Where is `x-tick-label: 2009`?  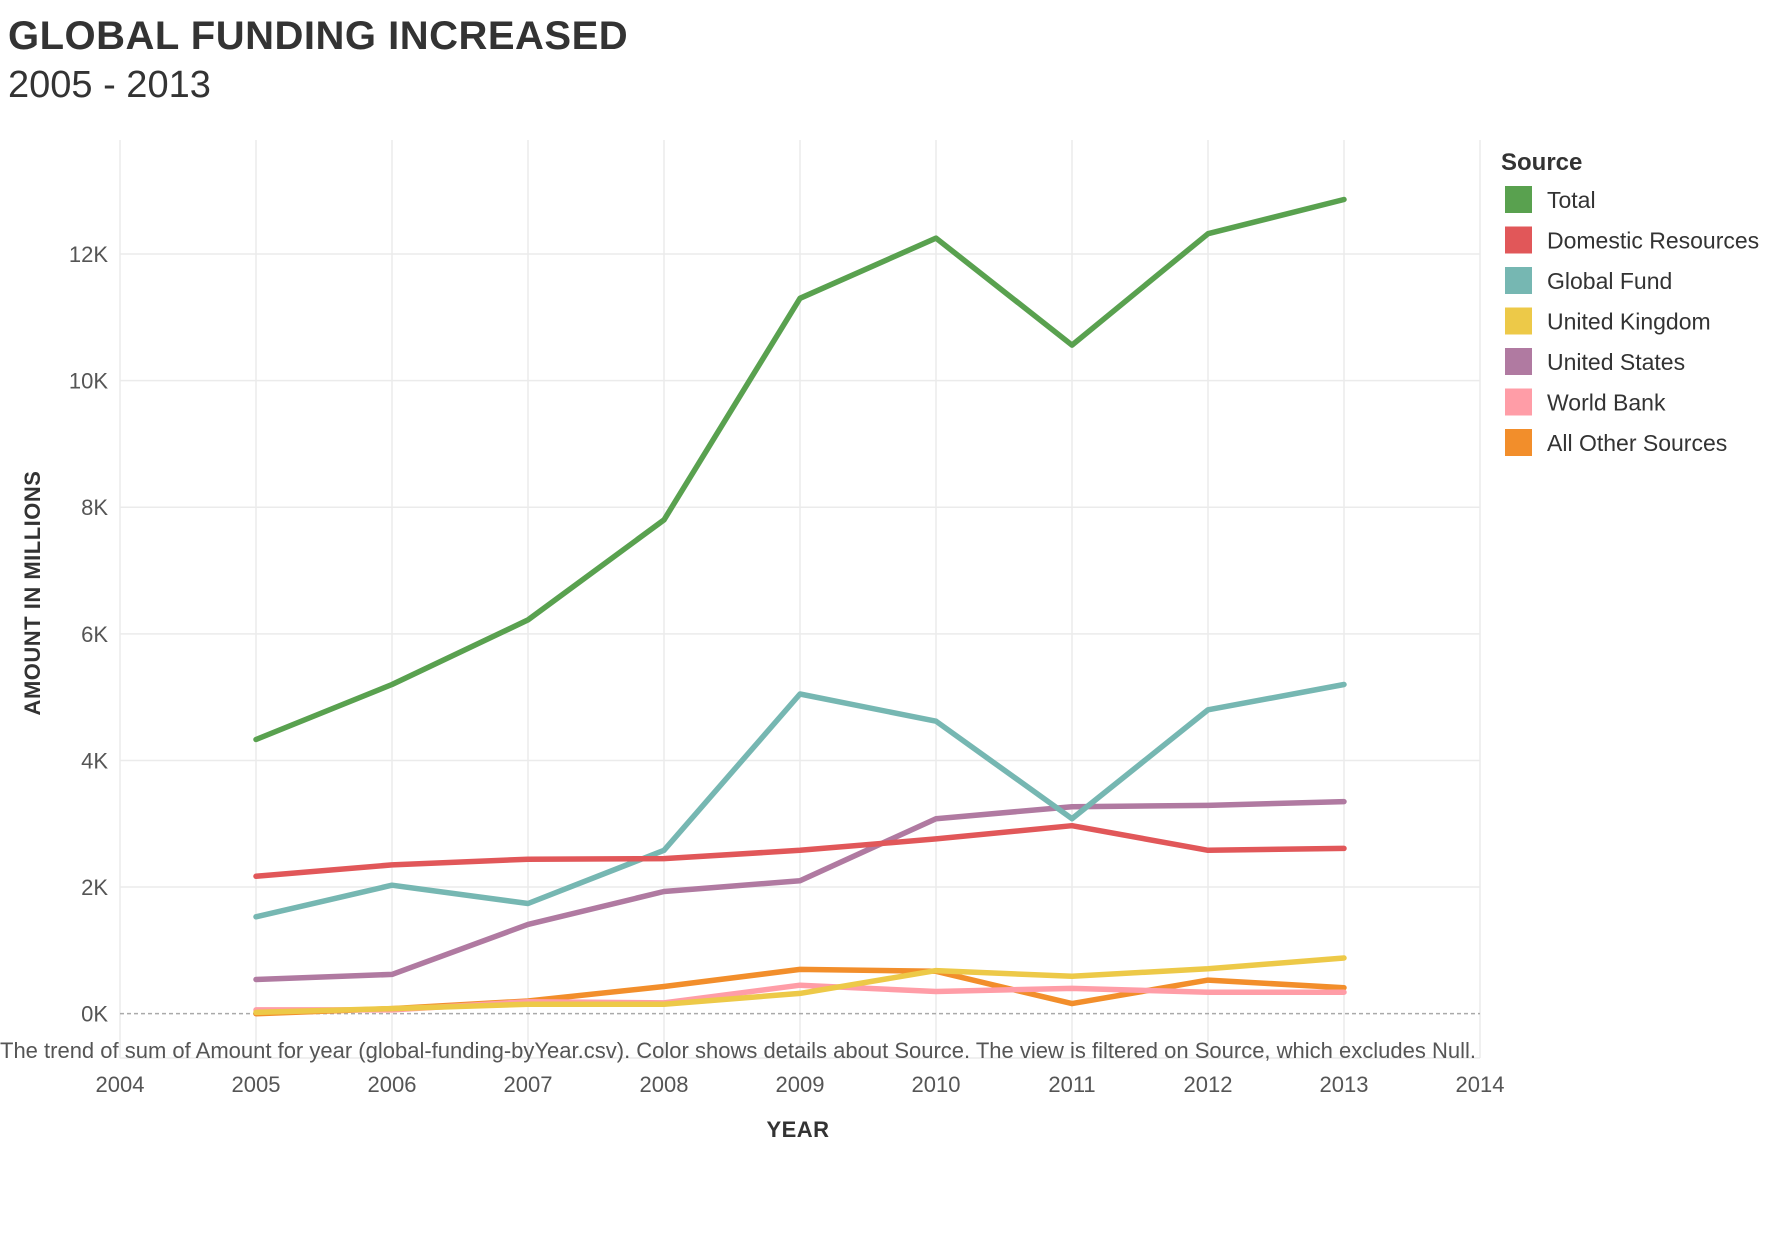 x-tick-label: 2009 is located at coordinates (800, 1084).